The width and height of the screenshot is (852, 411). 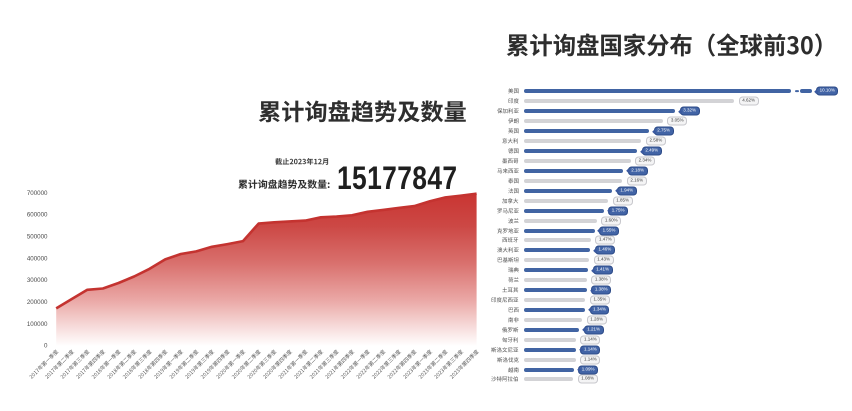 I want to click on value-badge: 1.38%, so click(x=601, y=290).